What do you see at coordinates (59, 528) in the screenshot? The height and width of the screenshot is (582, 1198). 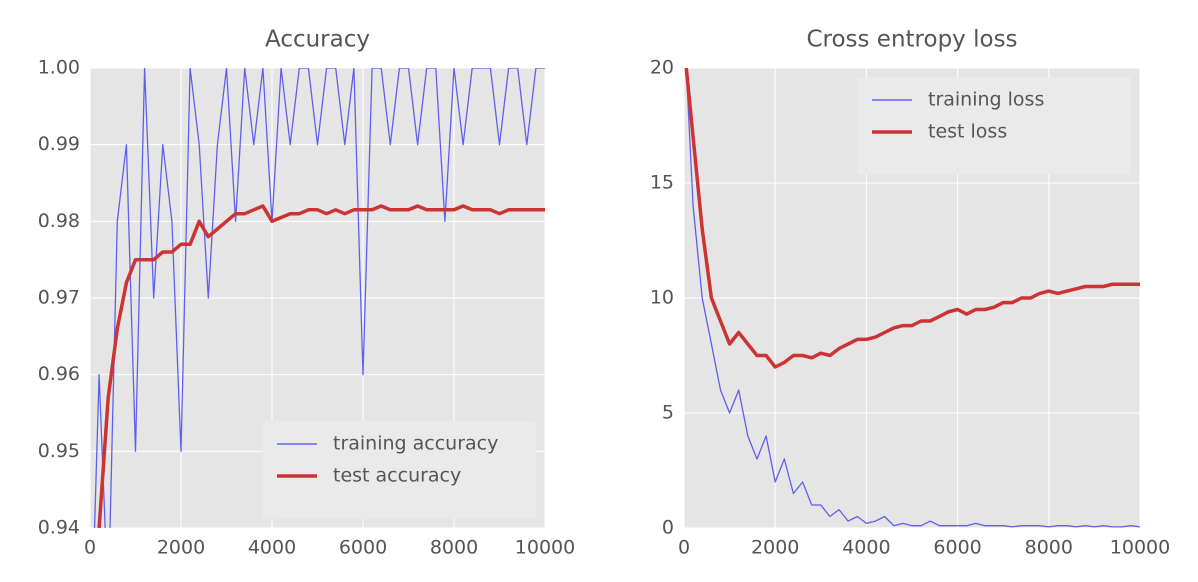 I see `y-tick-label: 0.94` at bounding box center [59, 528].